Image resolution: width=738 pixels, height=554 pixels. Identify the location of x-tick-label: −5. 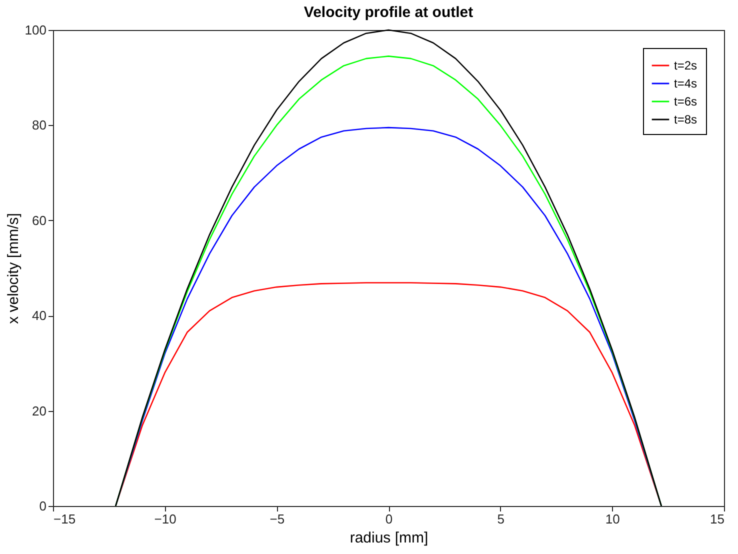
(277, 519).